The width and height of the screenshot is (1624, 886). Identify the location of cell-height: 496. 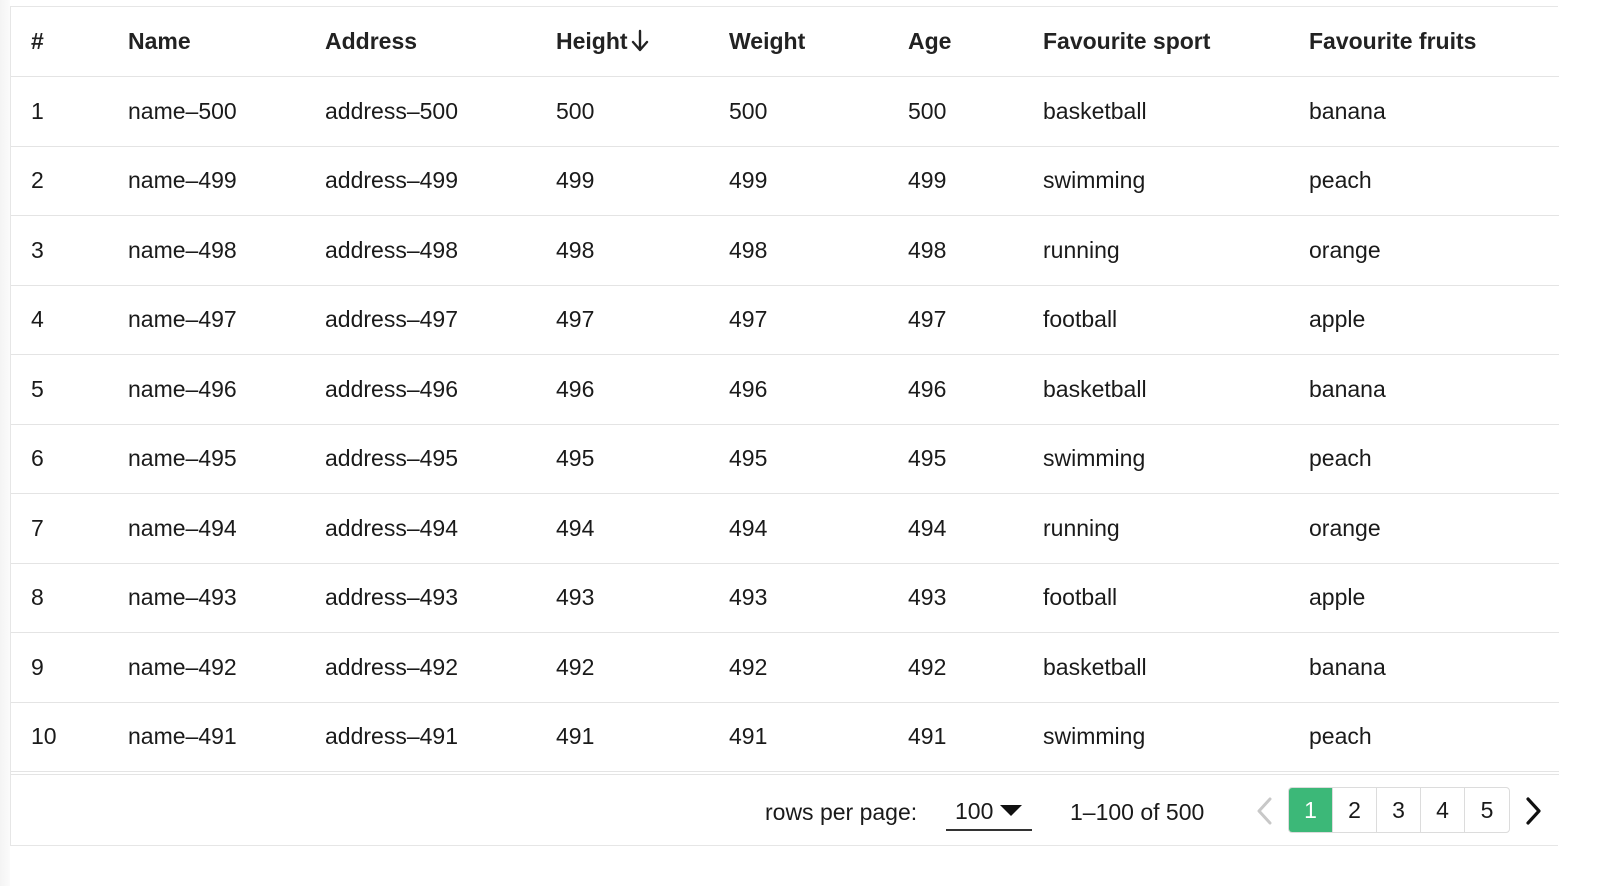
(642, 389).